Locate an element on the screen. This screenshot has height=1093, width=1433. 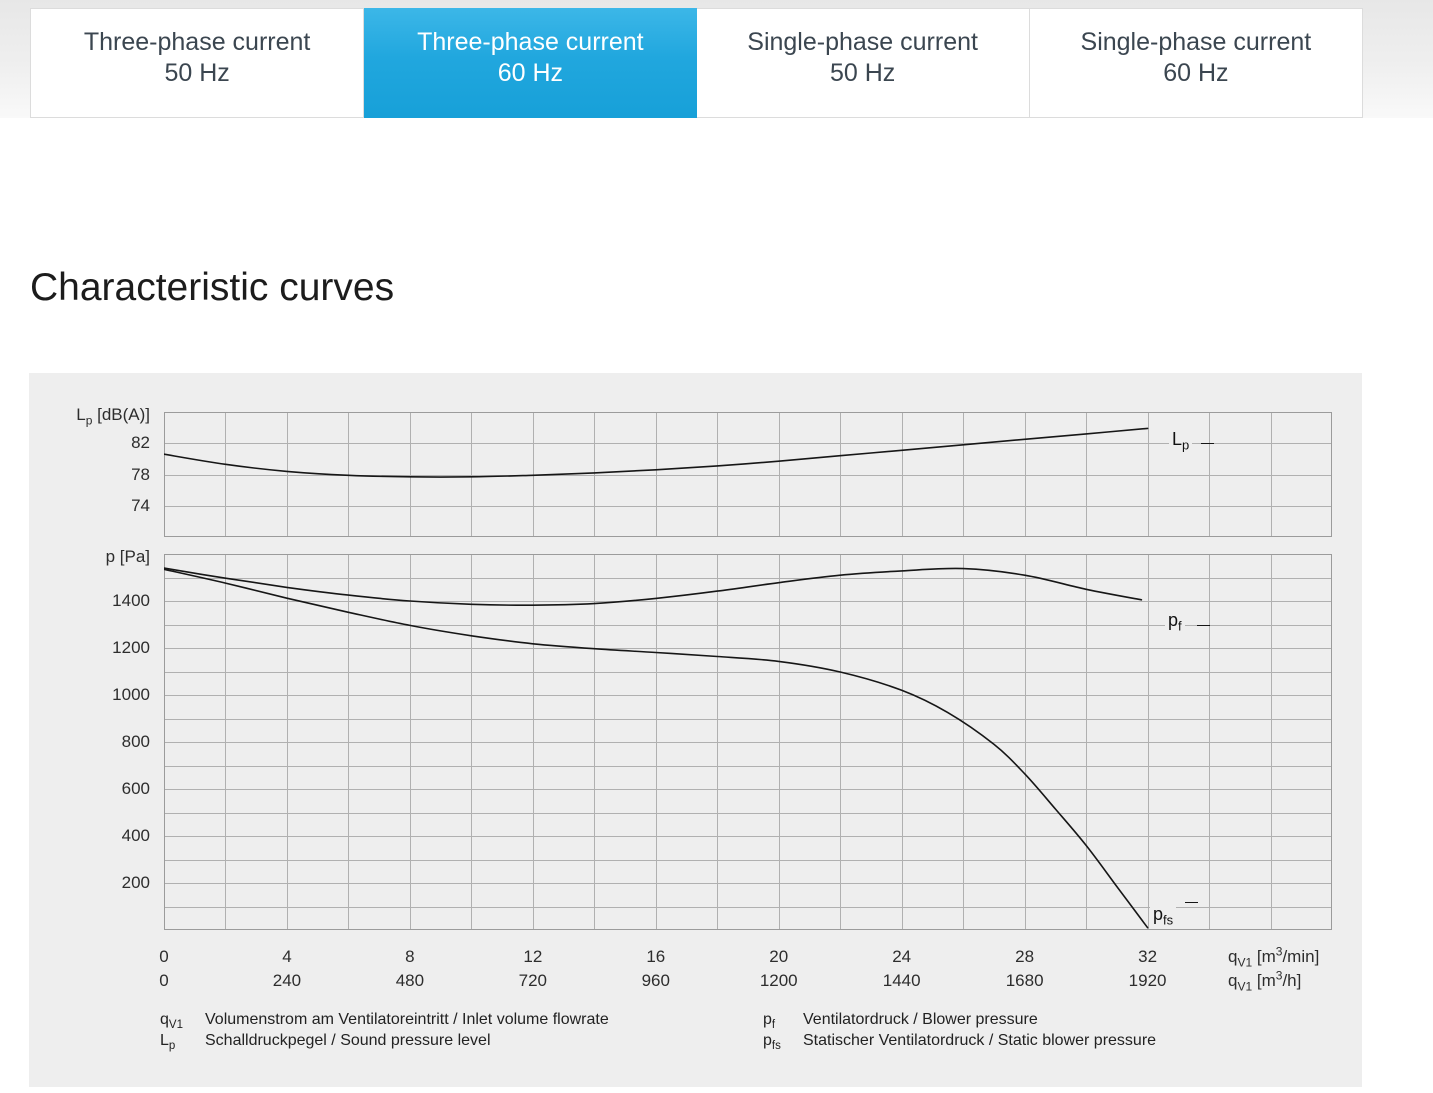
plot-border is located at coordinates (748, 474).